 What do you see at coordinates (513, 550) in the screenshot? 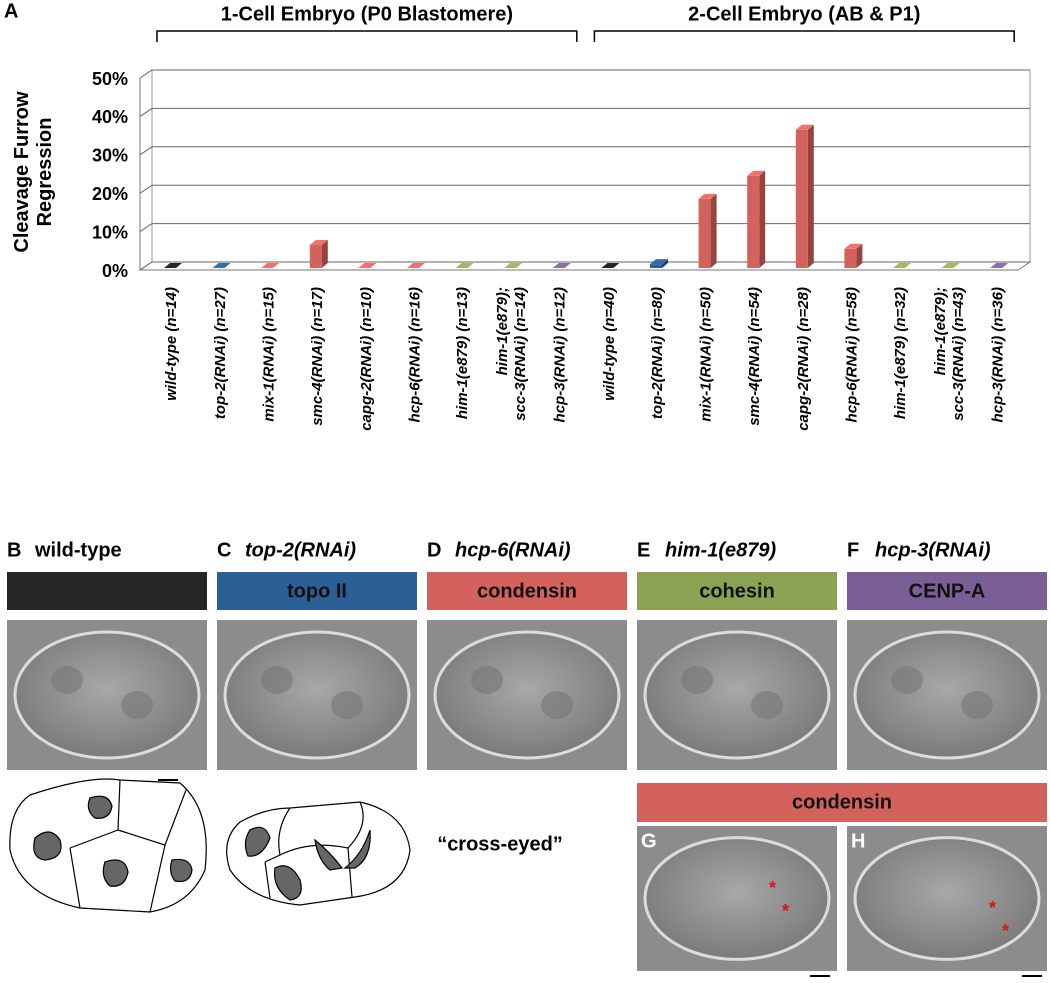
I see `panel-title: hcp-6(RNAi)` at bounding box center [513, 550].